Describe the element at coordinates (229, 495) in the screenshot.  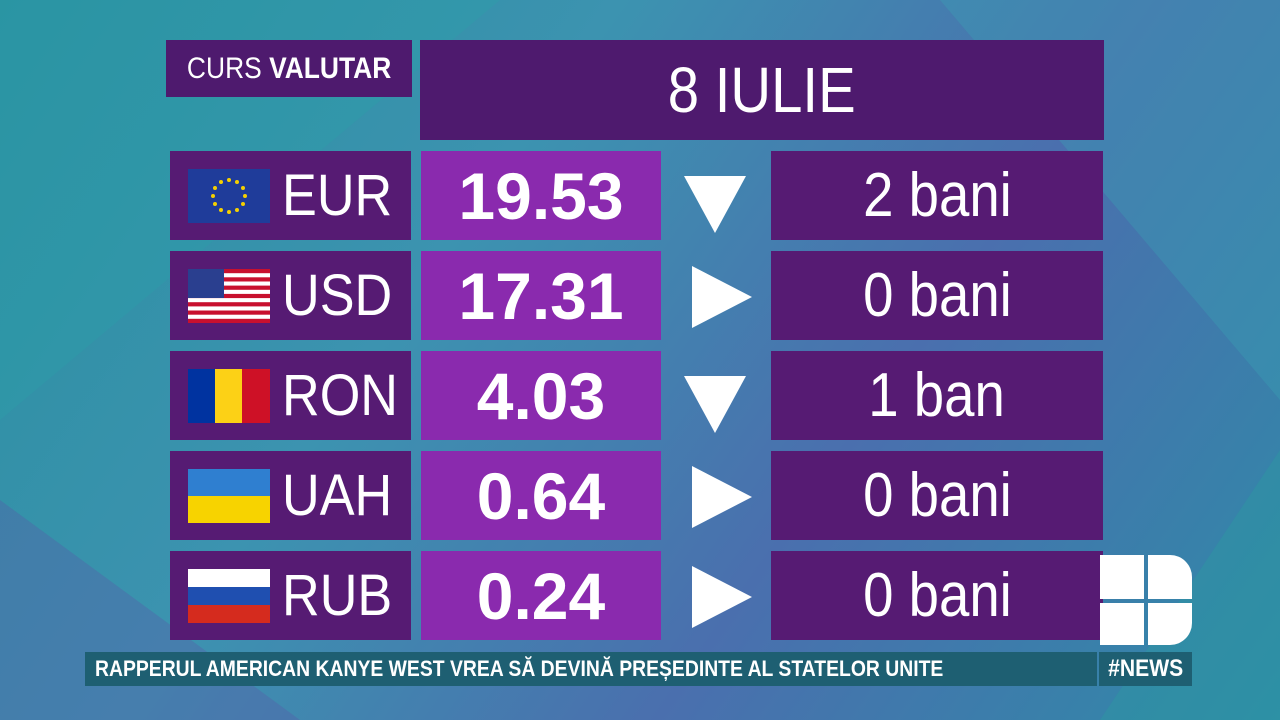
I see `flag-ua` at that location.